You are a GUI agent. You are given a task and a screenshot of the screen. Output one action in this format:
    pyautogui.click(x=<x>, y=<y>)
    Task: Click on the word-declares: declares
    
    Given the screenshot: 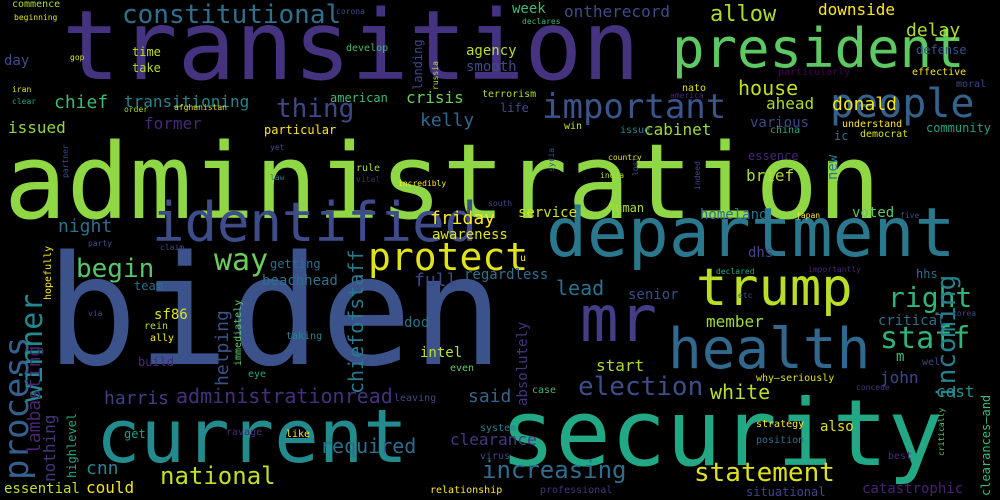 What is the action you would take?
    pyautogui.click(x=541, y=21)
    